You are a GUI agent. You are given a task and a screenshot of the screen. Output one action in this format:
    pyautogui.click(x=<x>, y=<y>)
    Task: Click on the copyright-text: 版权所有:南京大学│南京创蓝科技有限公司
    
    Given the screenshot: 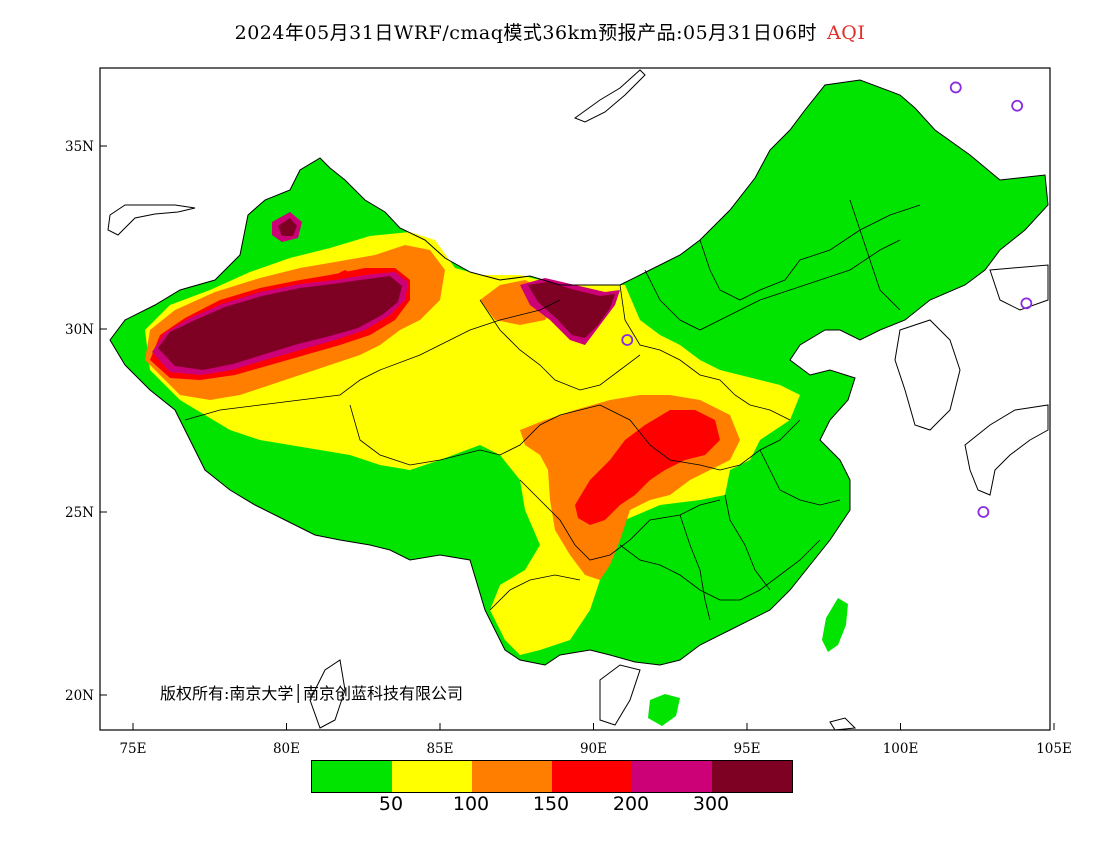 What is the action you would take?
    pyautogui.click(x=312, y=693)
    